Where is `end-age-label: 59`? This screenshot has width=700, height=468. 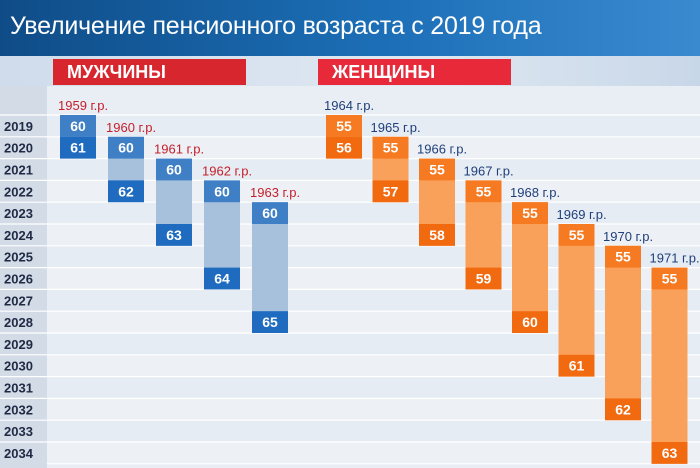 end-age-label: 59 is located at coordinates (484, 279).